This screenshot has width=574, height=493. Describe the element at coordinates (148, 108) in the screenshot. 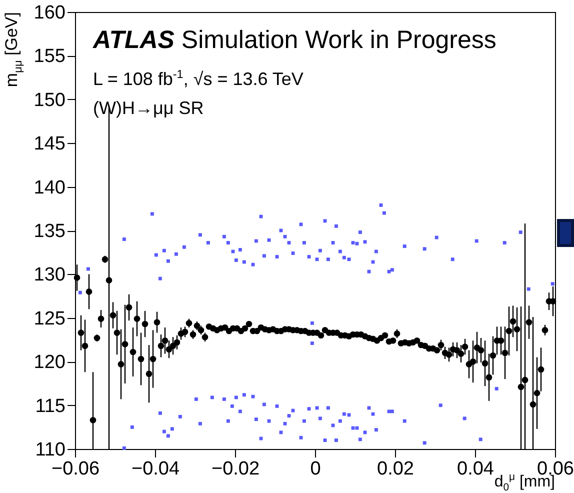

I see `annotation: (W)H→μμ SR` at that location.